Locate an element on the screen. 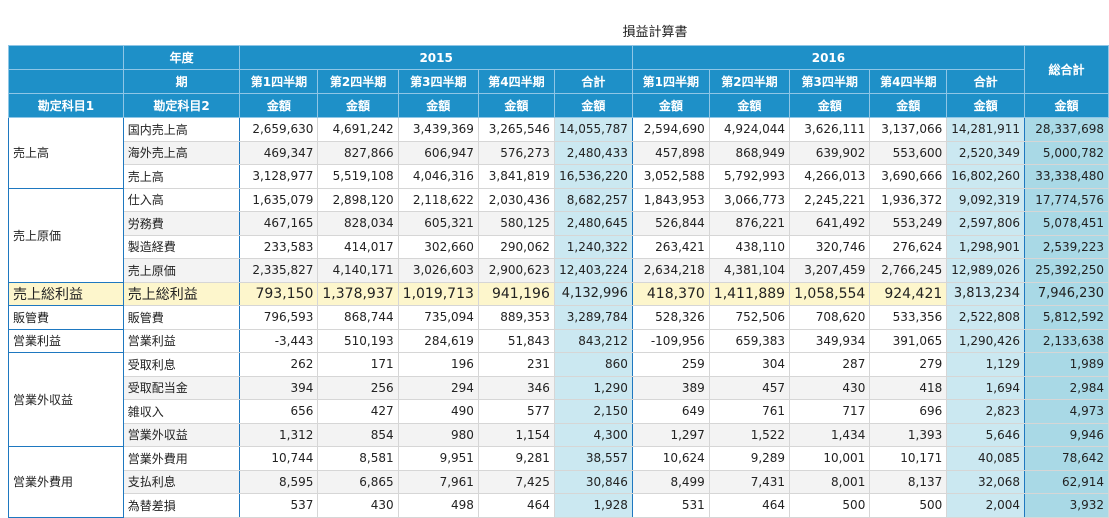  amount-cell: 1,290,426 is located at coordinates (985, 340).